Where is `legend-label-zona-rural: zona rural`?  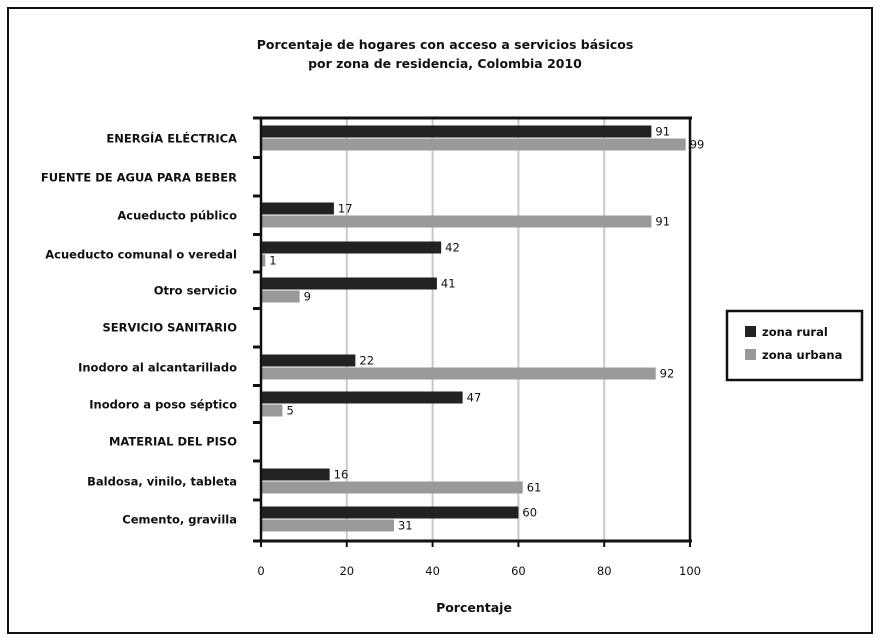 legend-label-zona-rural: zona rural is located at coordinates (795, 332).